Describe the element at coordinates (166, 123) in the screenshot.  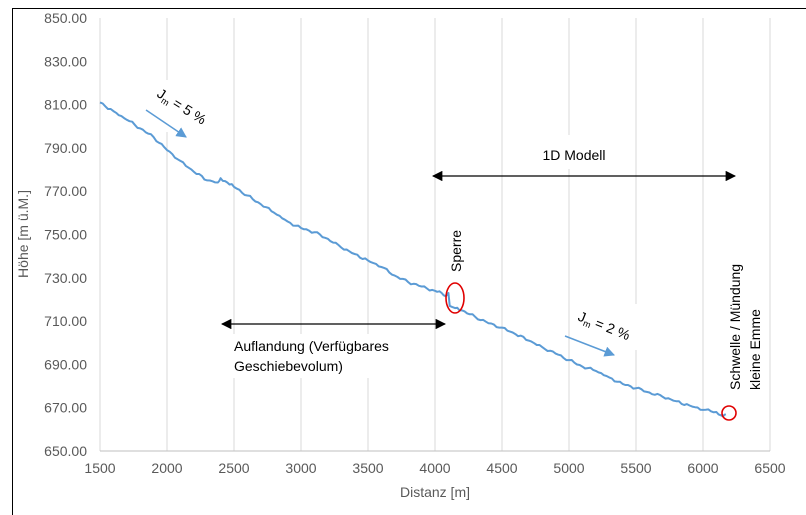
I see `slope-arrow-upper` at that location.